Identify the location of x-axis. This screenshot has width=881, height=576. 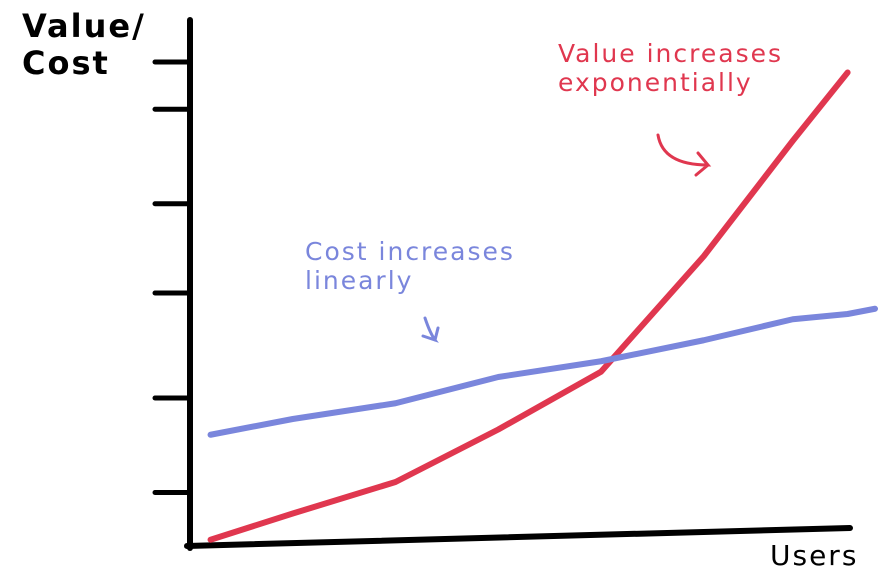
(518, 537).